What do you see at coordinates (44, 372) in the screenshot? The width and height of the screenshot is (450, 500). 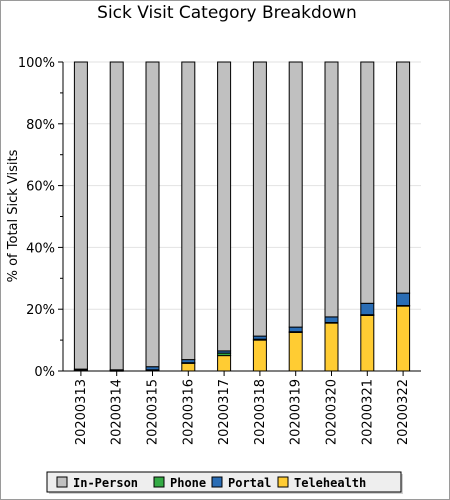 I see `y-tick-label: 0%` at bounding box center [44, 372].